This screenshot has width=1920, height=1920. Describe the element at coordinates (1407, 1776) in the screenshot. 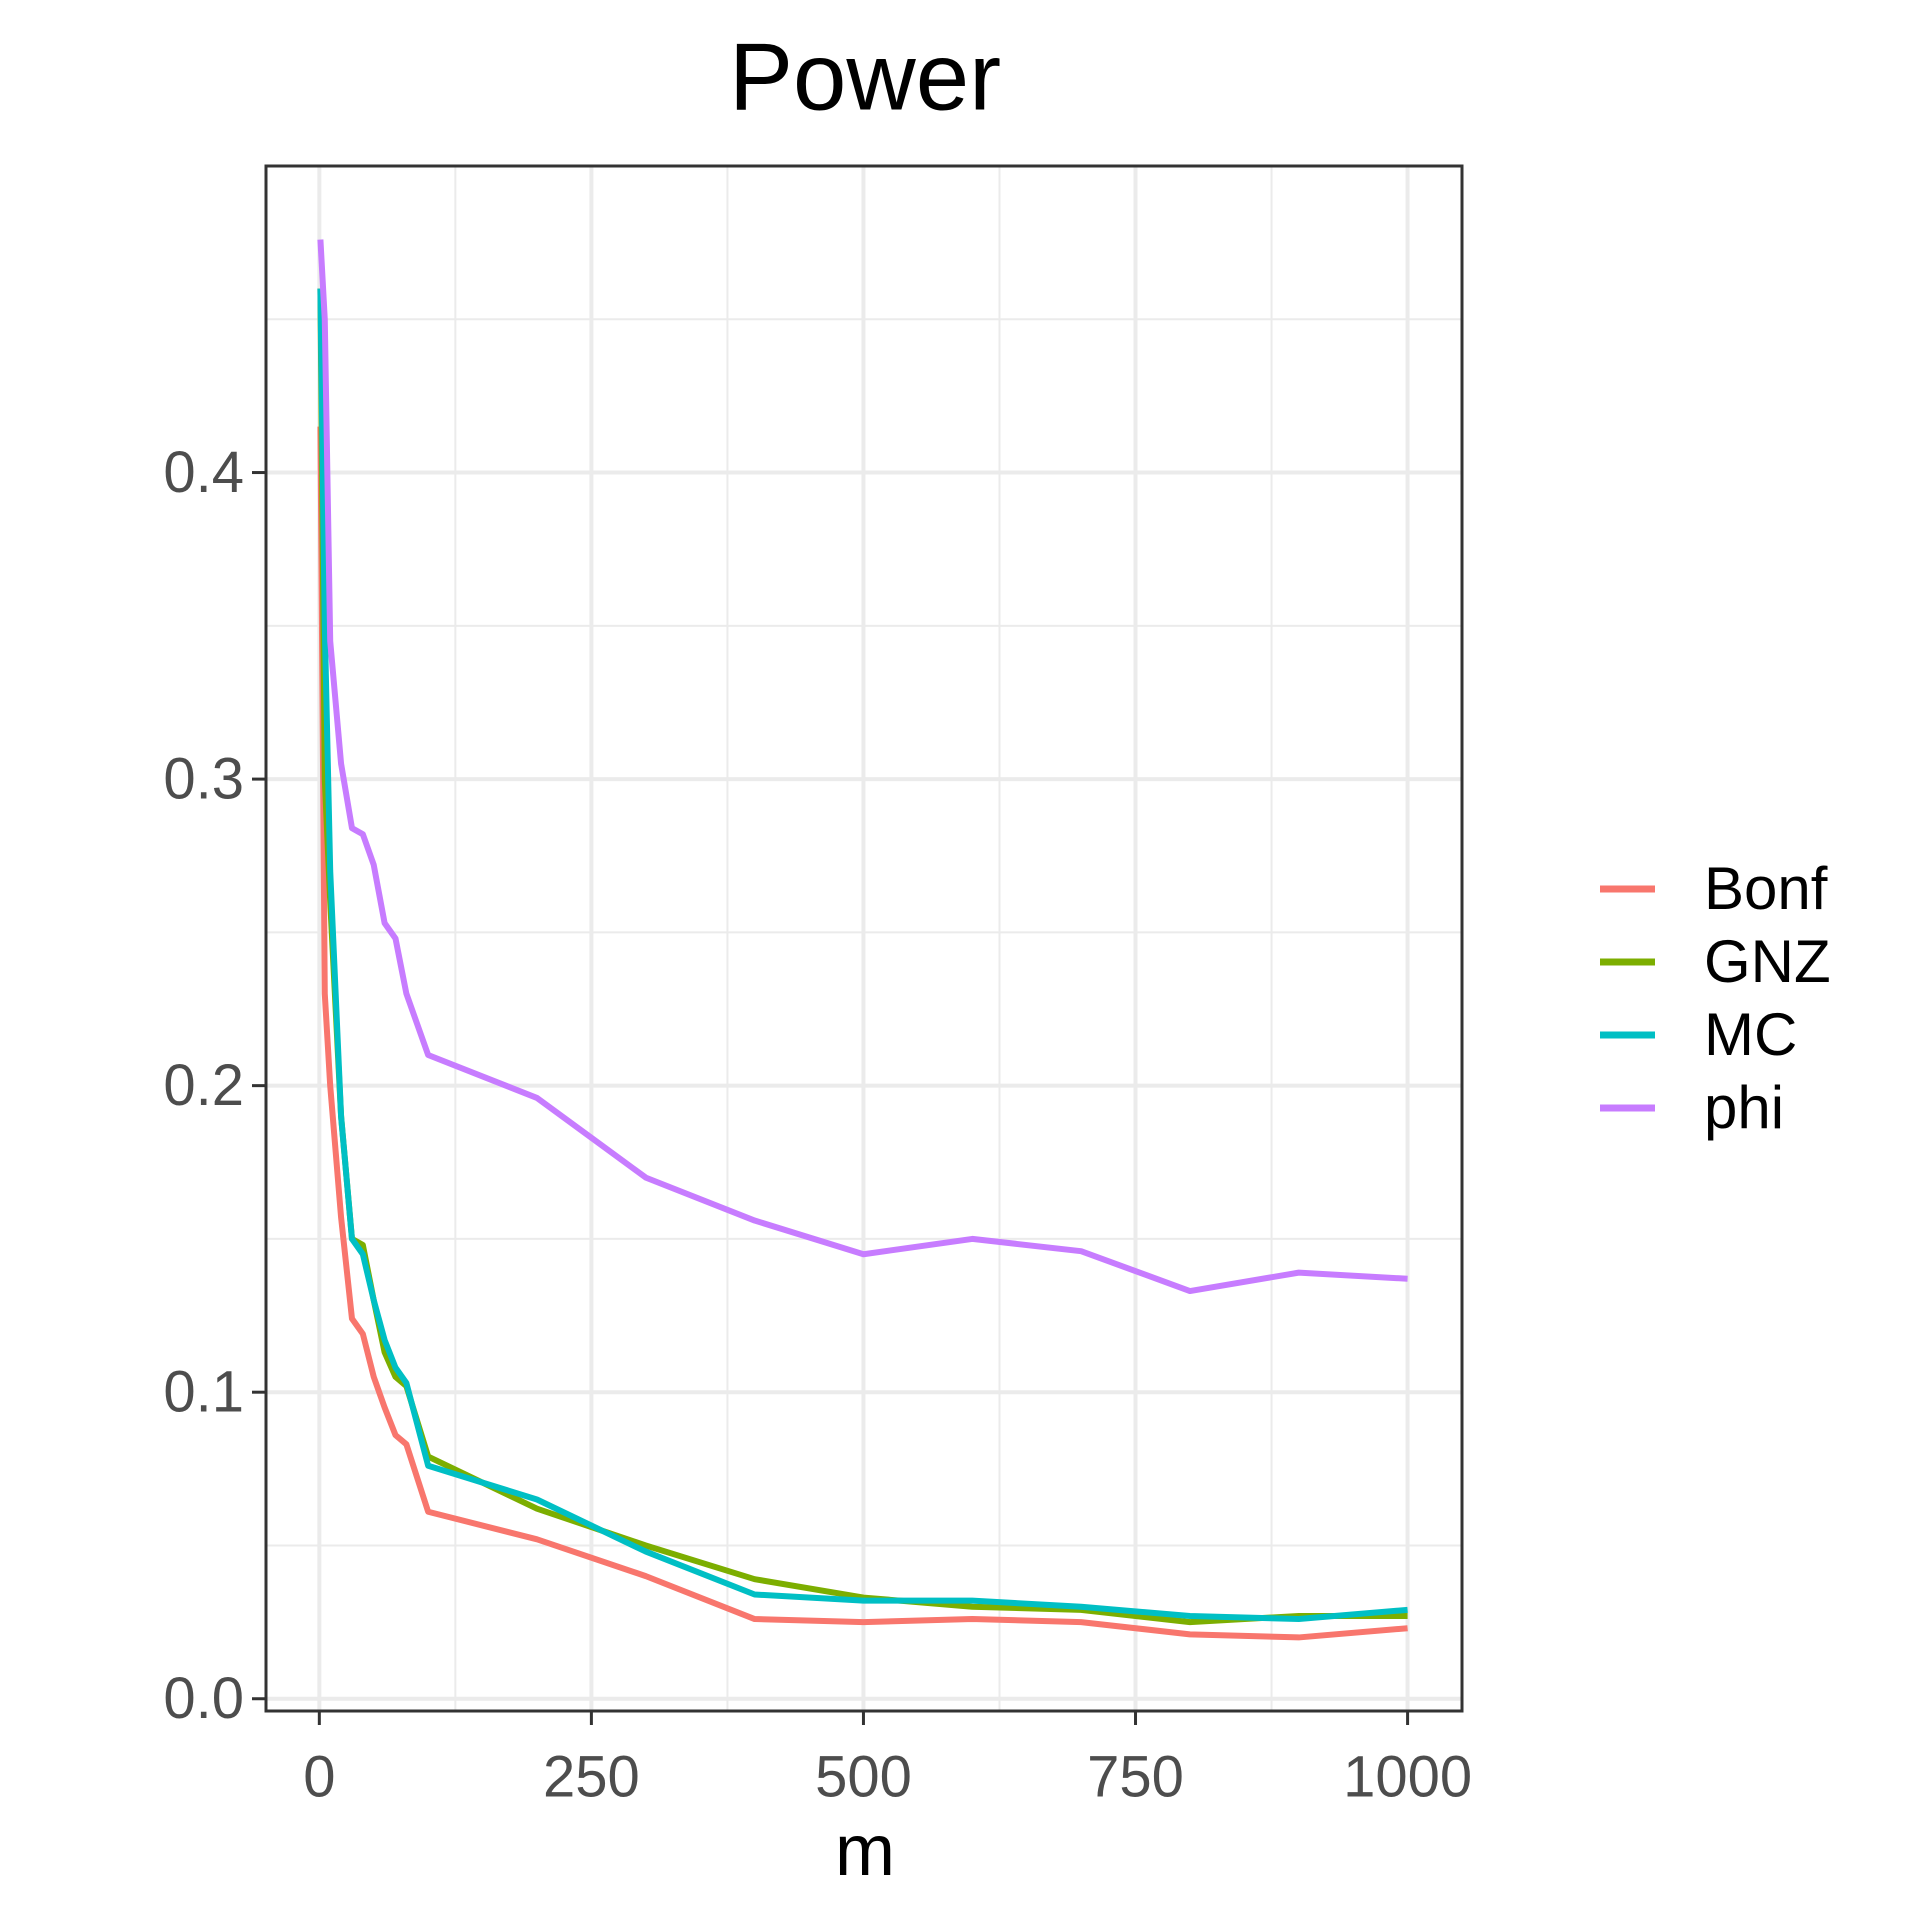

I see `x-tick-label: 1000` at that location.